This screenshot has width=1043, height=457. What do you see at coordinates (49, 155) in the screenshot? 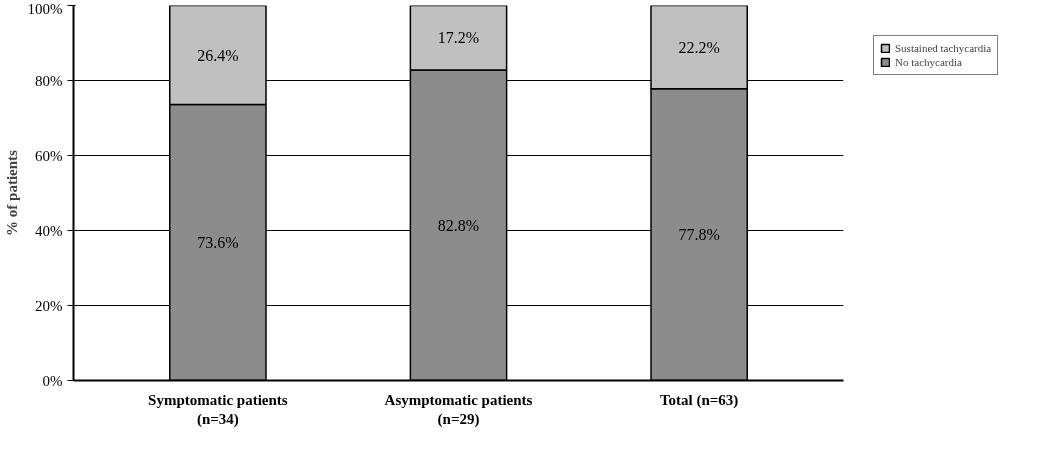
I see `y-tick-label: 60%` at bounding box center [49, 155].